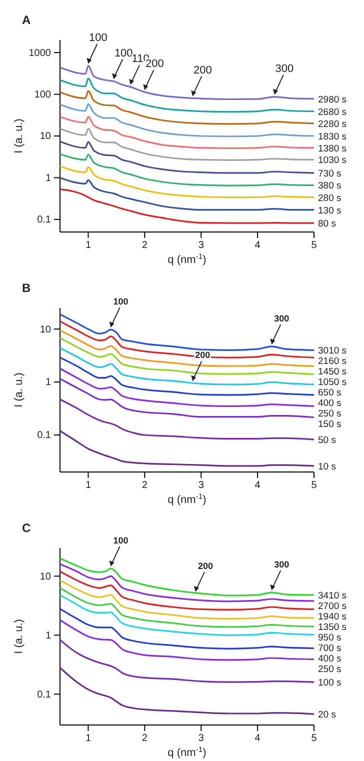  What do you see at coordinates (332, 382) in the screenshot?
I see `series-label: 1050 s` at bounding box center [332, 382].